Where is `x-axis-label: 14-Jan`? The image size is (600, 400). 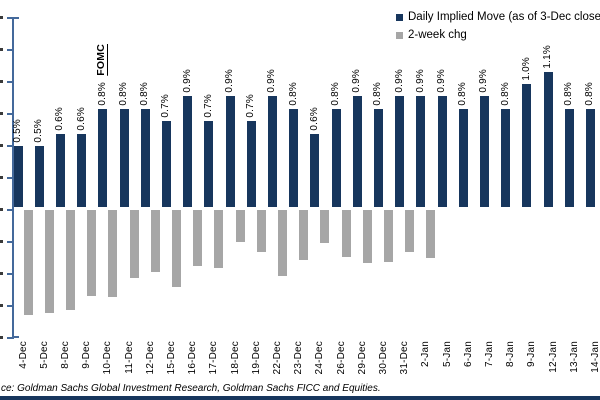
x-axis-label: 14-Jan is located at coordinates (594, 357).